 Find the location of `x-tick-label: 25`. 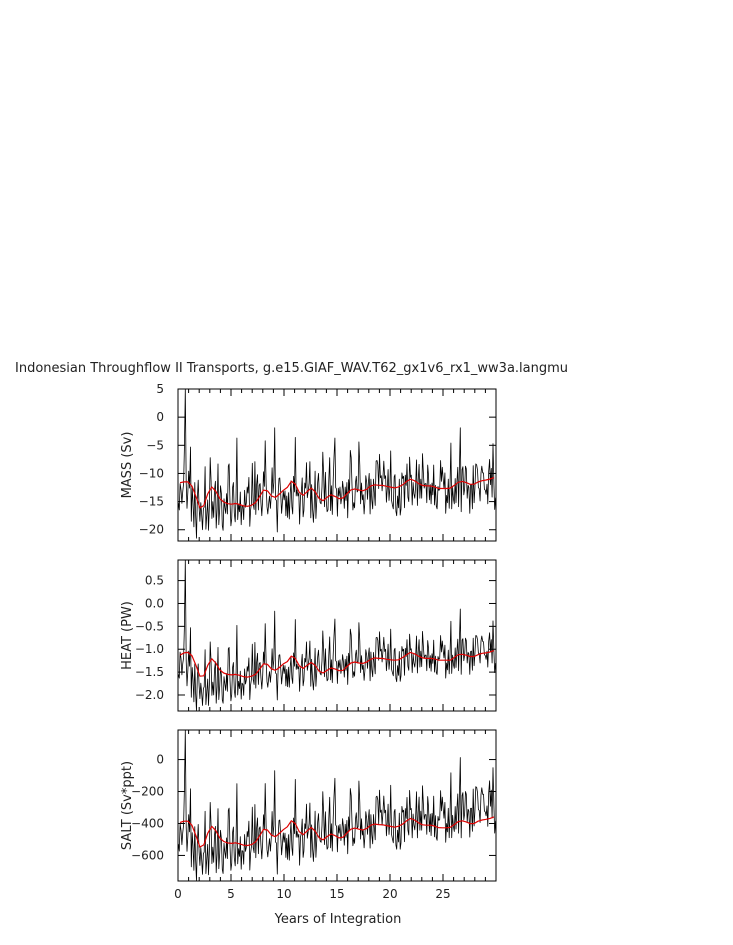

x-tick-label: 25 is located at coordinates (442, 894).